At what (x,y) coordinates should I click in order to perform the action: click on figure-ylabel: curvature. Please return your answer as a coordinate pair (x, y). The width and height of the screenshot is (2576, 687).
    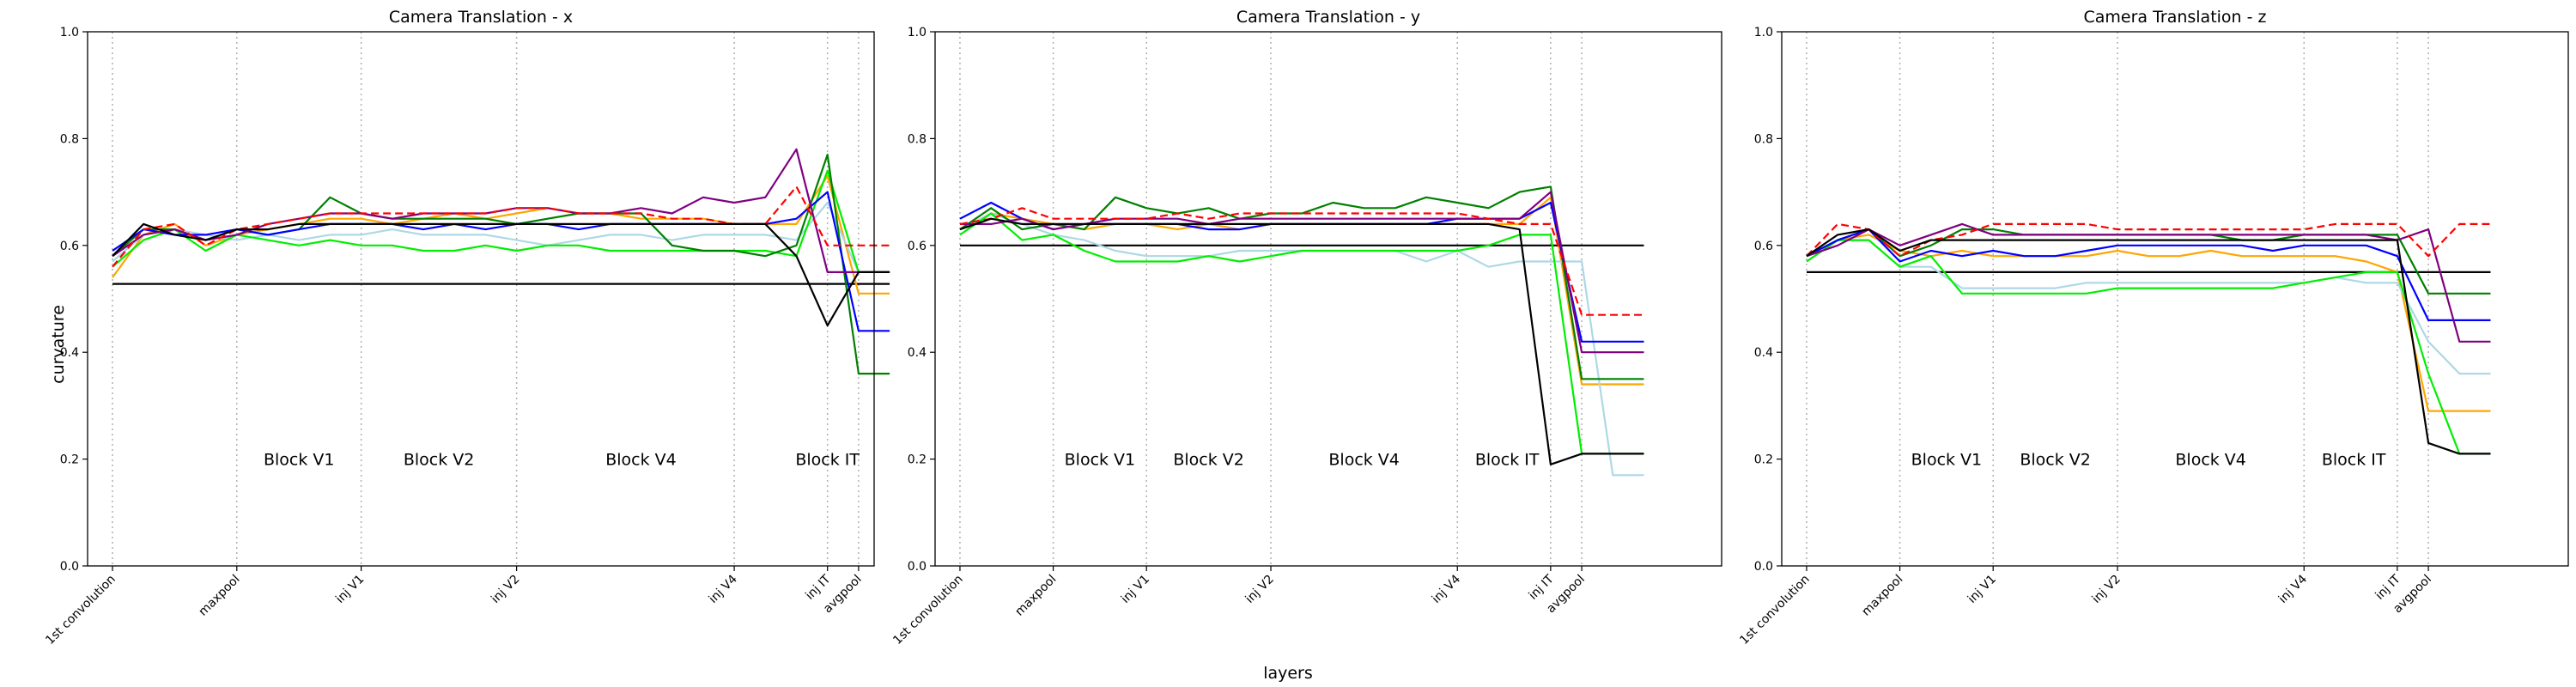
    Looking at the image, I should click on (59, 344).